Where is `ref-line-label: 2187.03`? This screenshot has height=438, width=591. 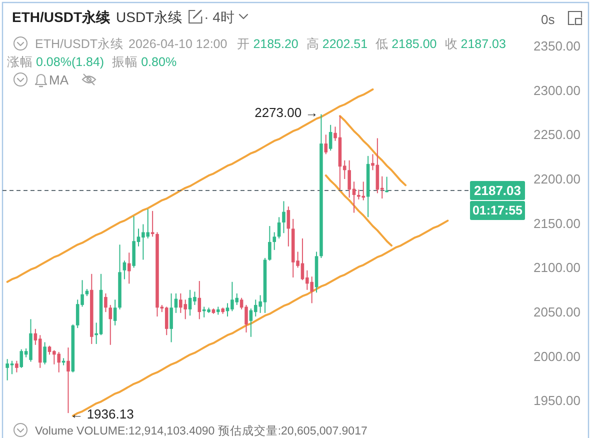 ref-line-label: 2187.03 is located at coordinates (497, 190).